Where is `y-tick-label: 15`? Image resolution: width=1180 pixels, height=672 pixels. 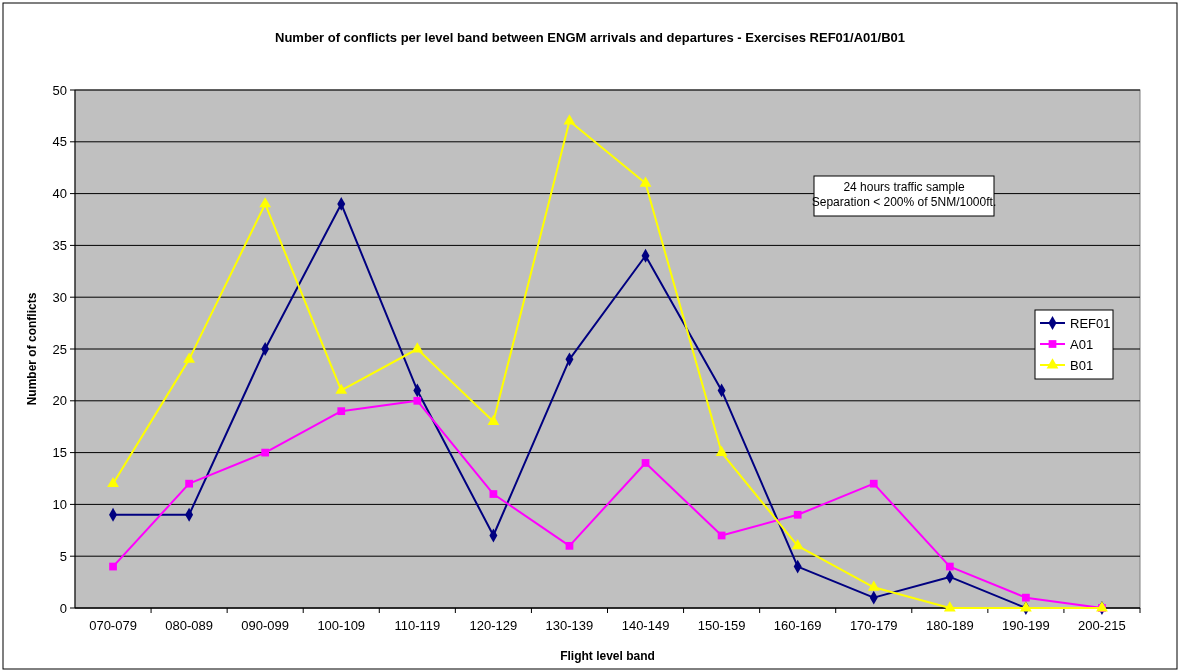
y-tick-label: 15 is located at coordinates (59, 453).